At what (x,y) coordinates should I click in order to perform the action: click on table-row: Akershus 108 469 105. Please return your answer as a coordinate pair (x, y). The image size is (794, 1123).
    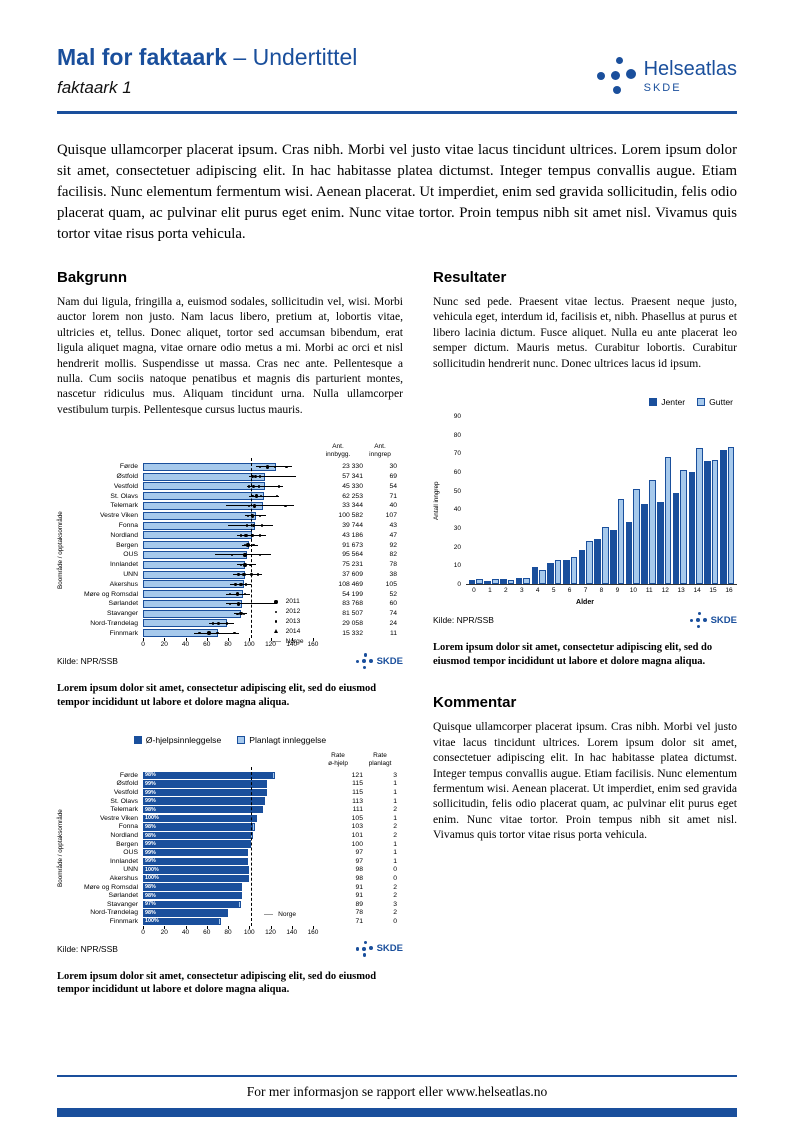
    Looking at the image, I should click on (230, 584).